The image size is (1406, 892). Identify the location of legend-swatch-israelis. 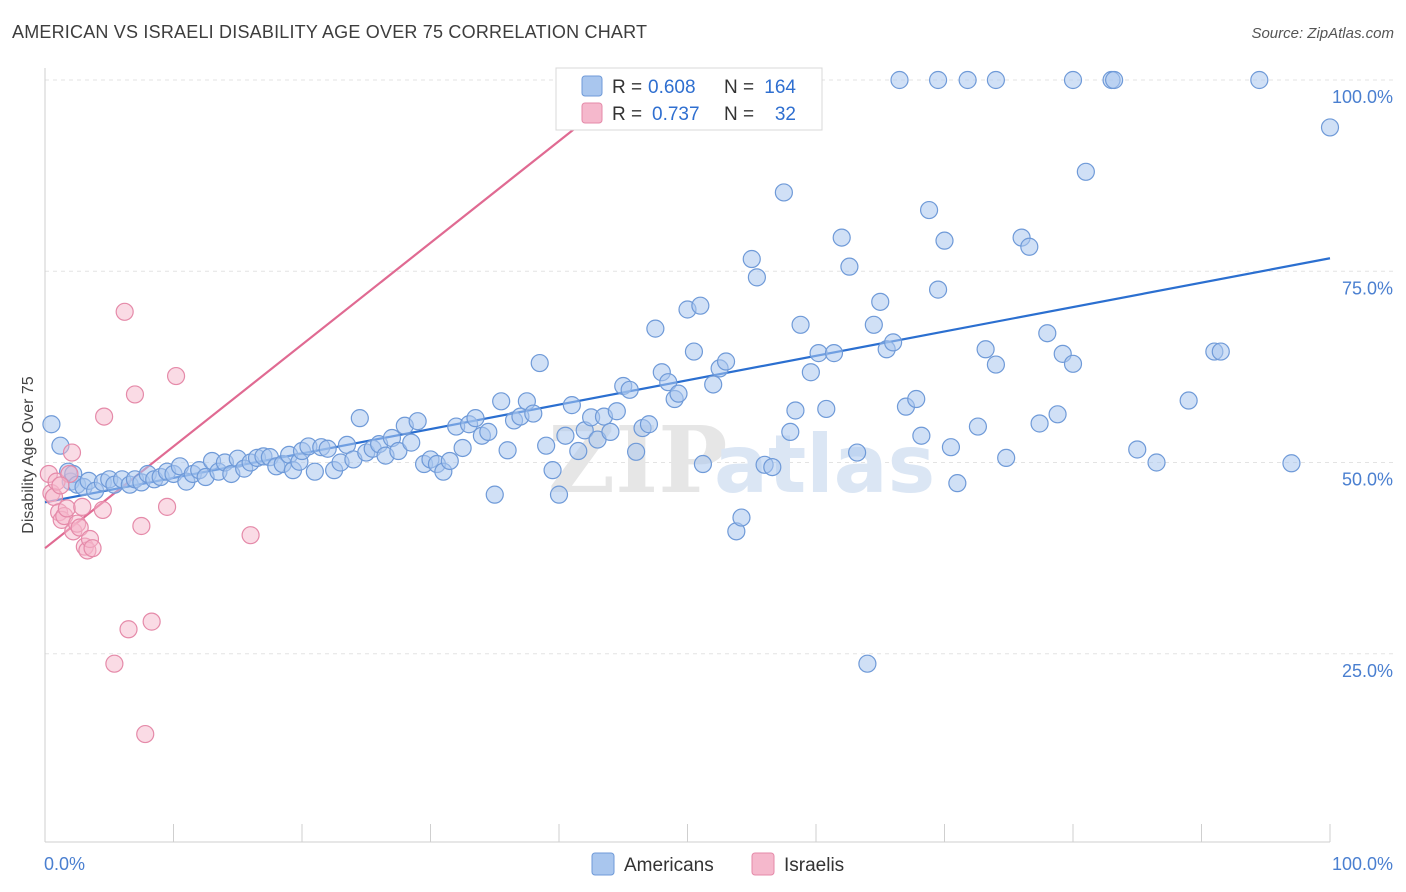
(592, 113).